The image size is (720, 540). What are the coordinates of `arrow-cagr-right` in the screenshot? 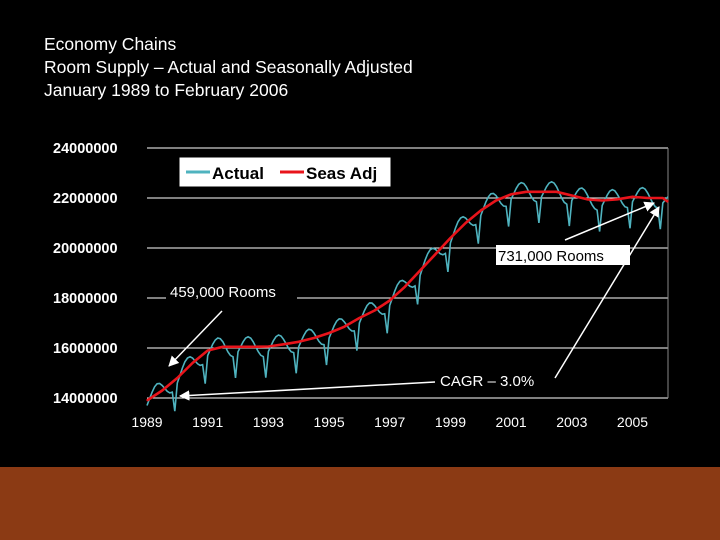 It's located at (607, 292).